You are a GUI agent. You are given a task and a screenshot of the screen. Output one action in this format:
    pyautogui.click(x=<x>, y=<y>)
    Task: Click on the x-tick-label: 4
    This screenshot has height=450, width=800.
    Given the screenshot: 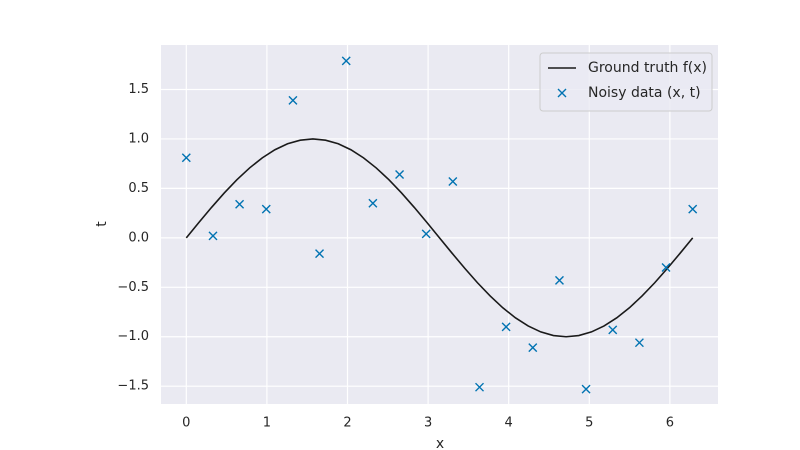 What is the action you would take?
    pyautogui.click(x=509, y=423)
    